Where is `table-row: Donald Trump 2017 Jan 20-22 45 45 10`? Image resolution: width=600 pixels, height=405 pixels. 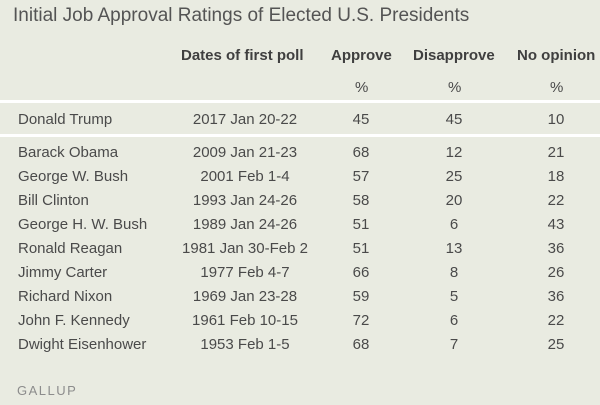
table-row: Donald Trump 2017 Jan 20-22 45 45 10 is located at coordinates (300, 120).